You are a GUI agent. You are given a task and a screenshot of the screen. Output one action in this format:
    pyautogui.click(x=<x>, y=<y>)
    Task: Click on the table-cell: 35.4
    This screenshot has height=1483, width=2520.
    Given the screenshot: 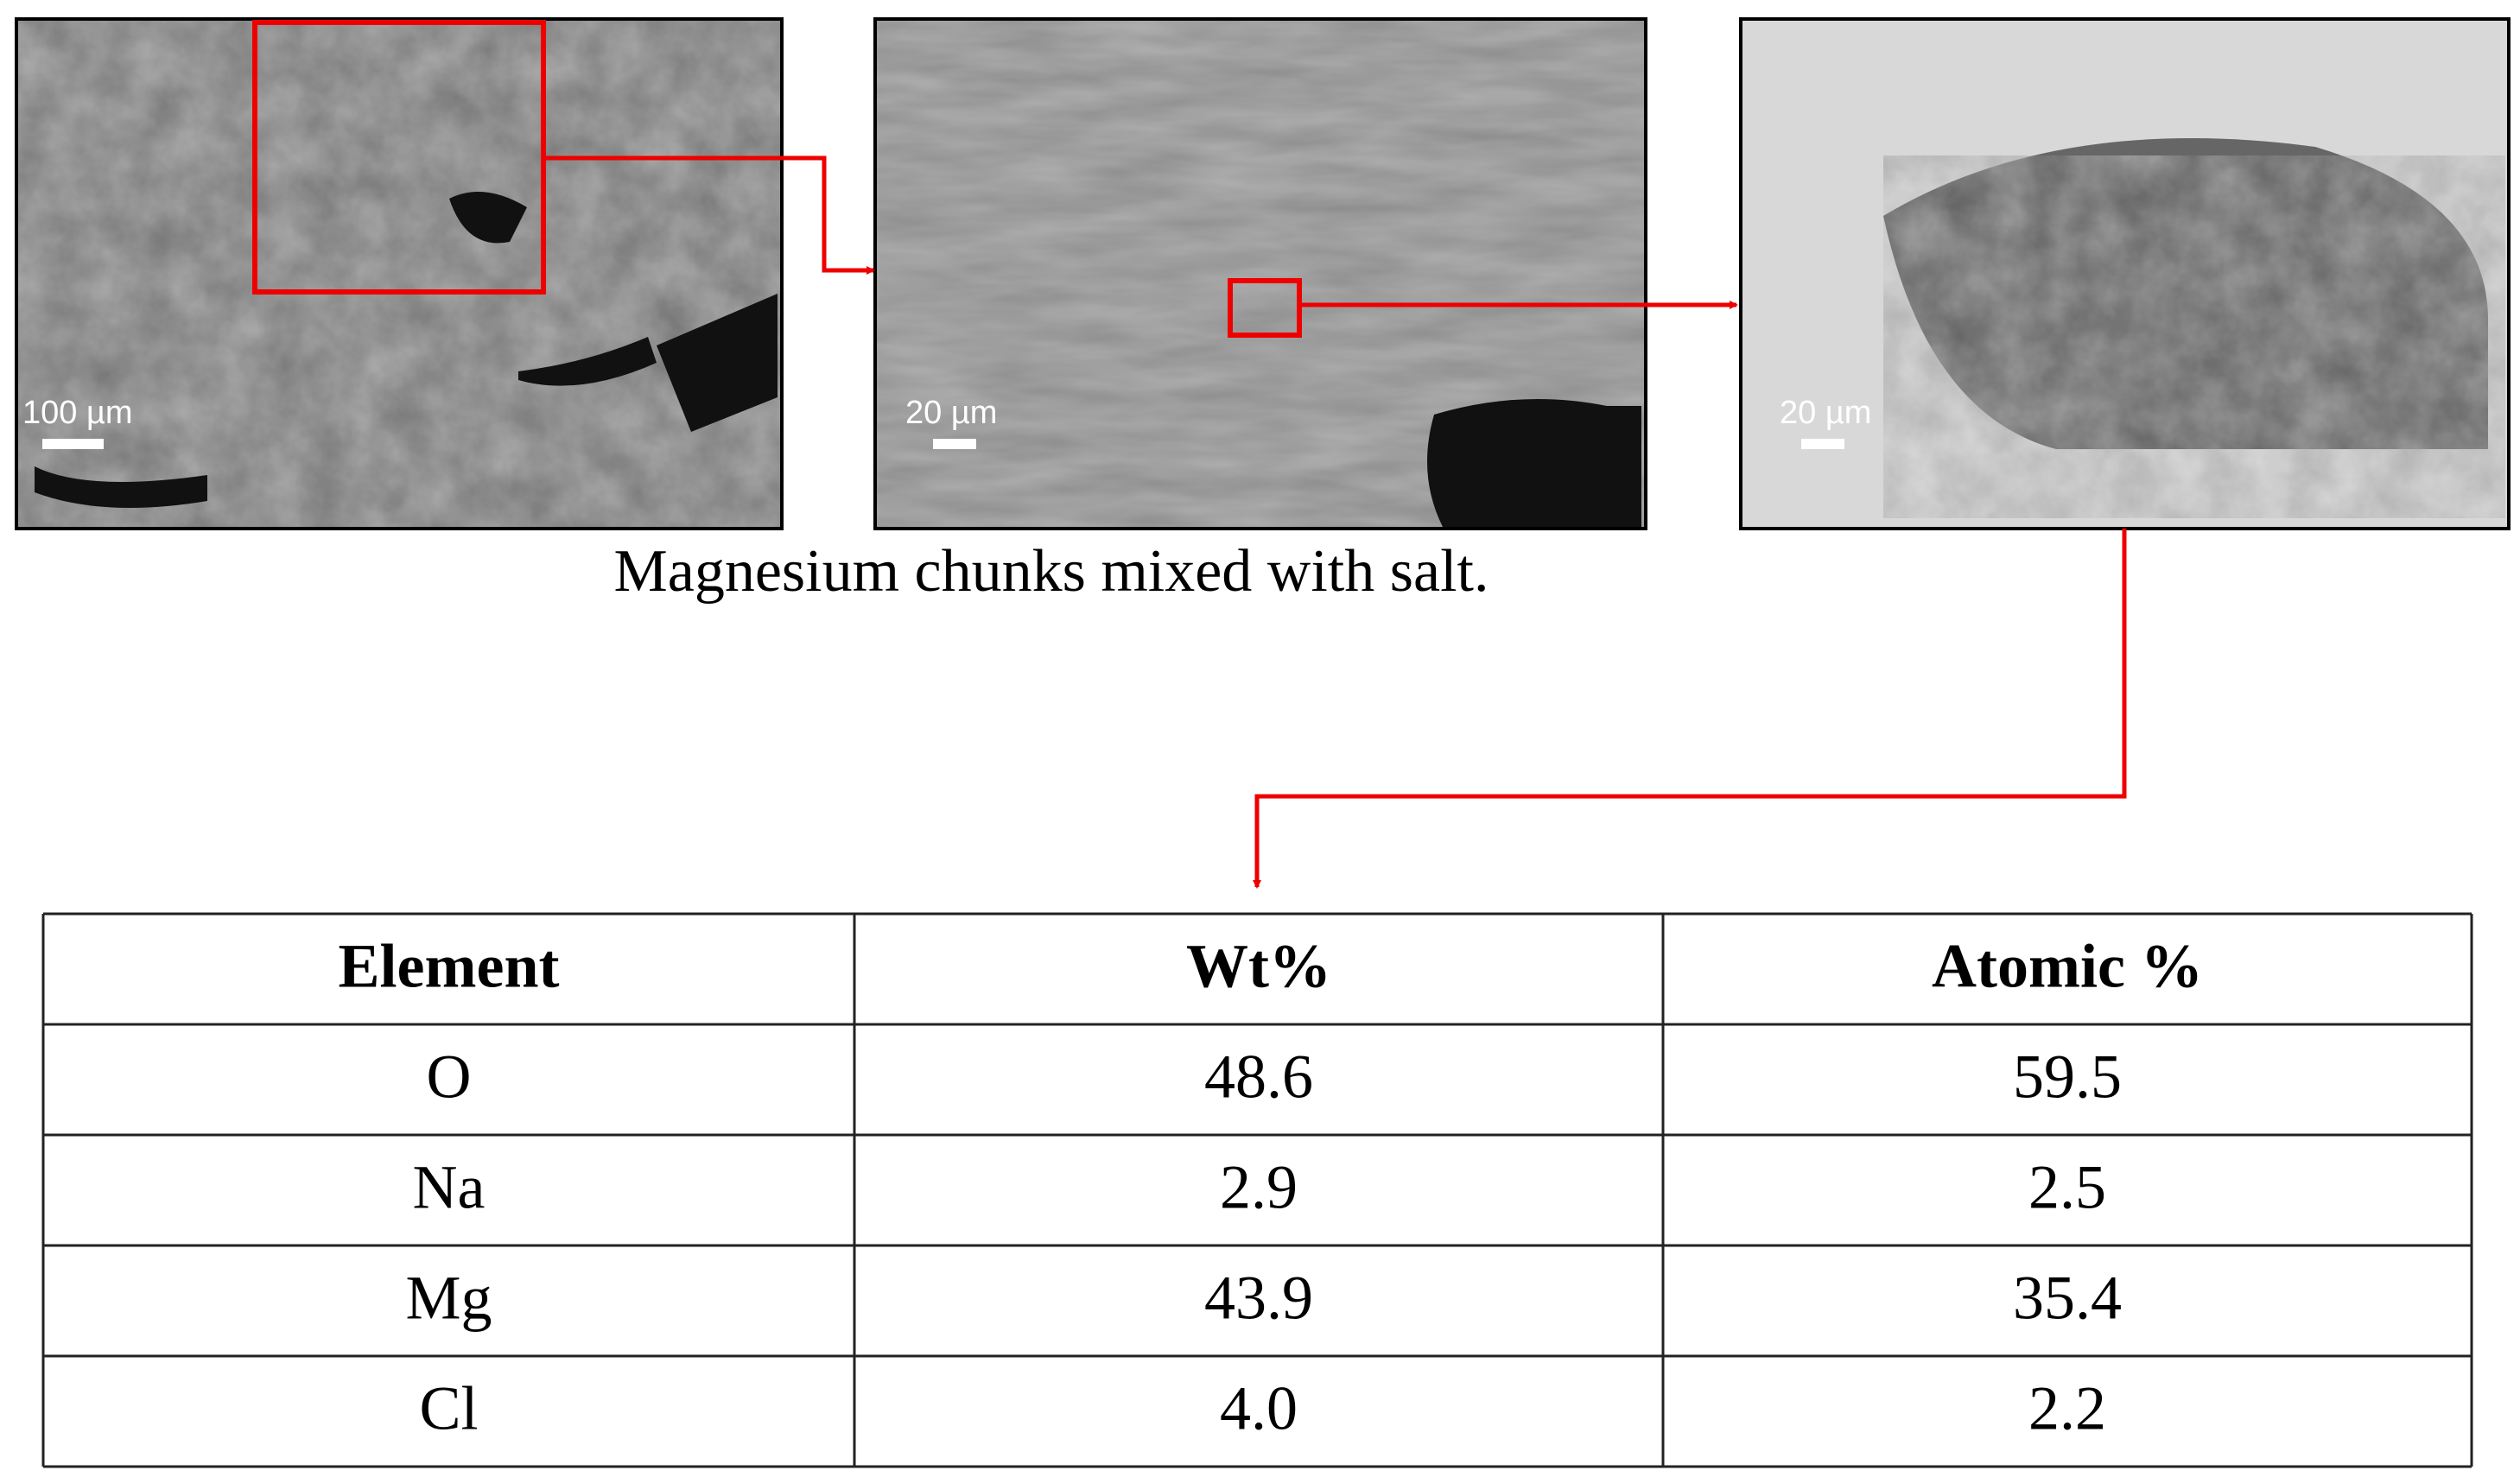 What is the action you would take?
    pyautogui.click(x=2067, y=1298)
    